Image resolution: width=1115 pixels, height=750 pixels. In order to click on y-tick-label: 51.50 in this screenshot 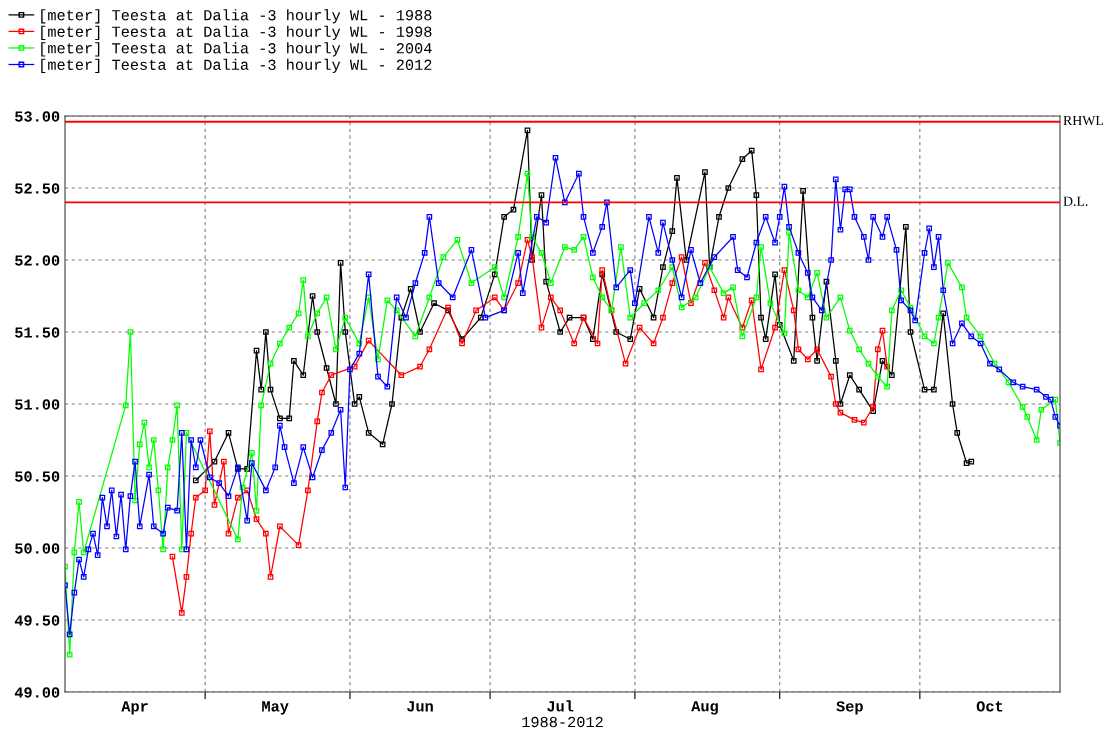, I will do `click(37, 332)`.